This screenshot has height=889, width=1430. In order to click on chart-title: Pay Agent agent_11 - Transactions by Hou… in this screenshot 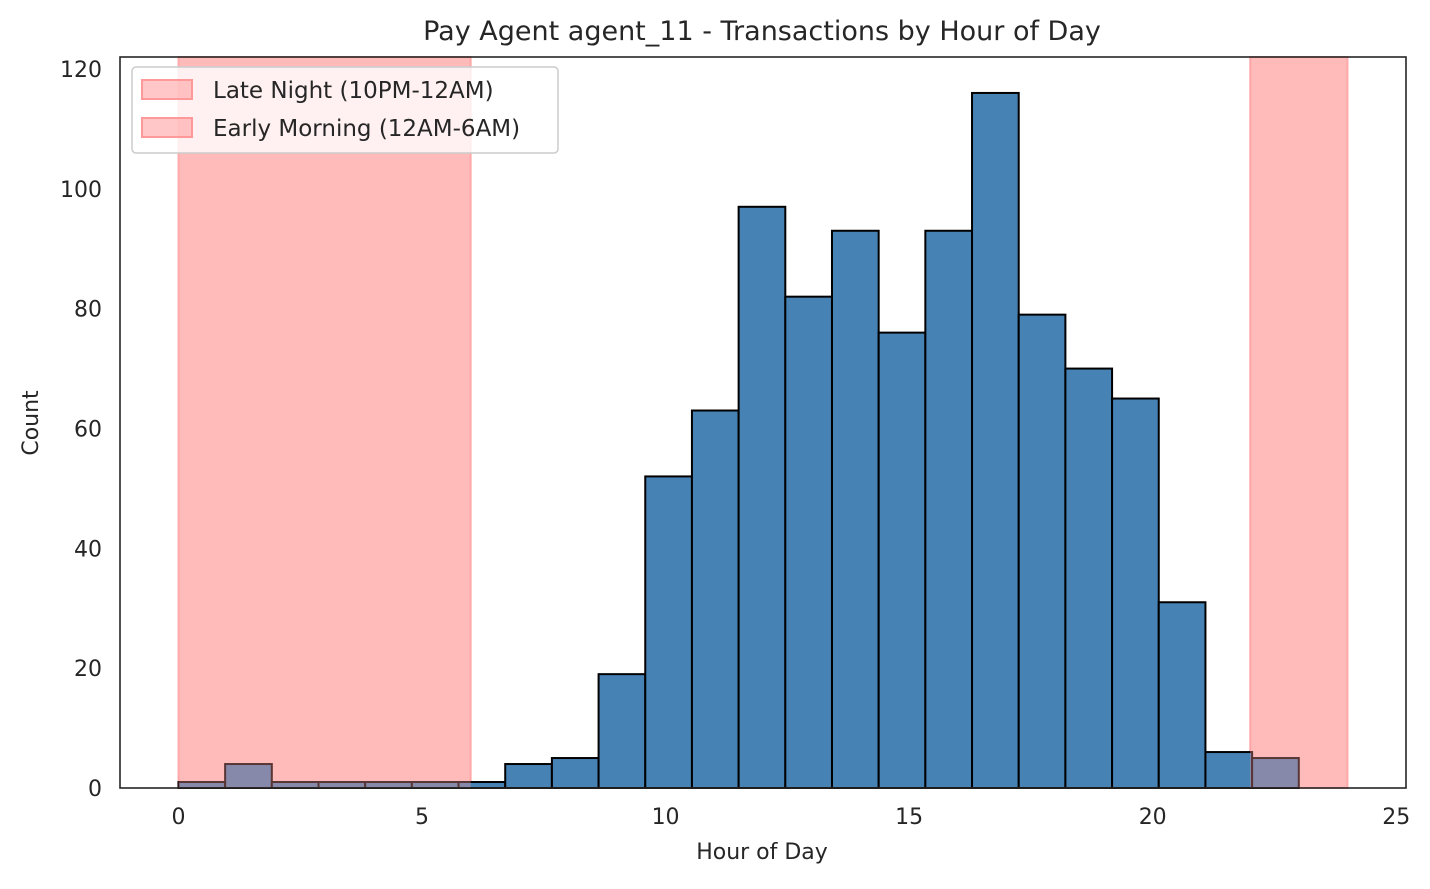, I will do `click(762, 31)`.